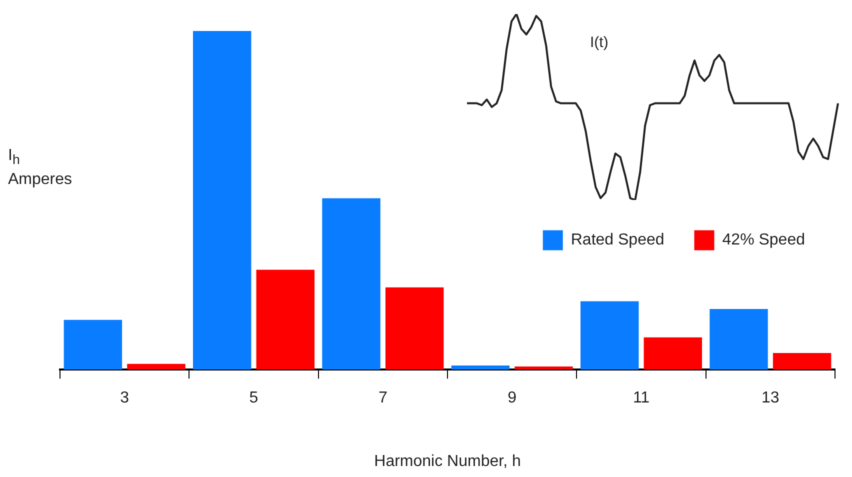 The image size is (852, 477). What do you see at coordinates (447, 461) in the screenshot?
I see `x-axis-title: Harmonic Number, h` at bounding box center [447, 461].